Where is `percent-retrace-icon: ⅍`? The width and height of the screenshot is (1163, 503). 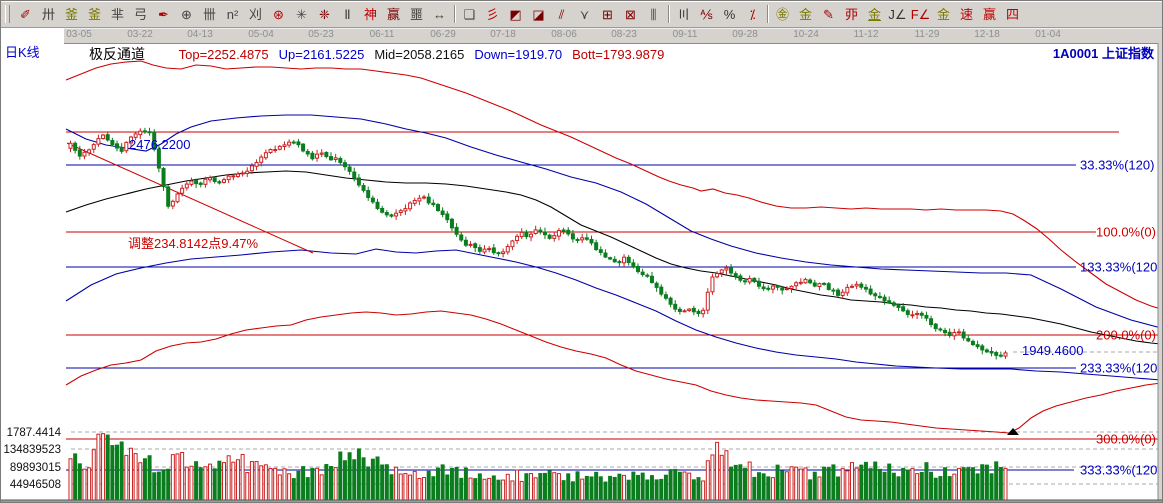 percent-retrace-icon: ⅍ is located at coordinates (706, 14).